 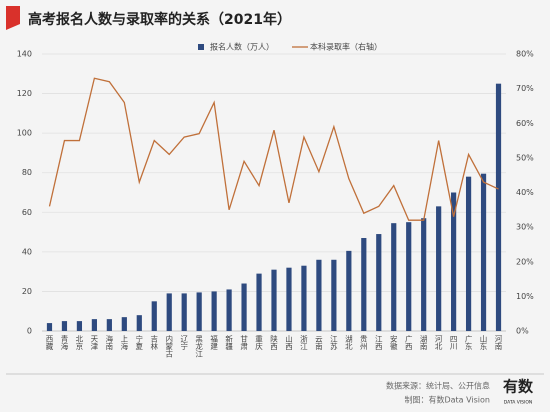 What do you see at coordinates (198, 347) in the screenshot?
I see `x-tick-label: 黑龙江` at bounding box center [198, 347].